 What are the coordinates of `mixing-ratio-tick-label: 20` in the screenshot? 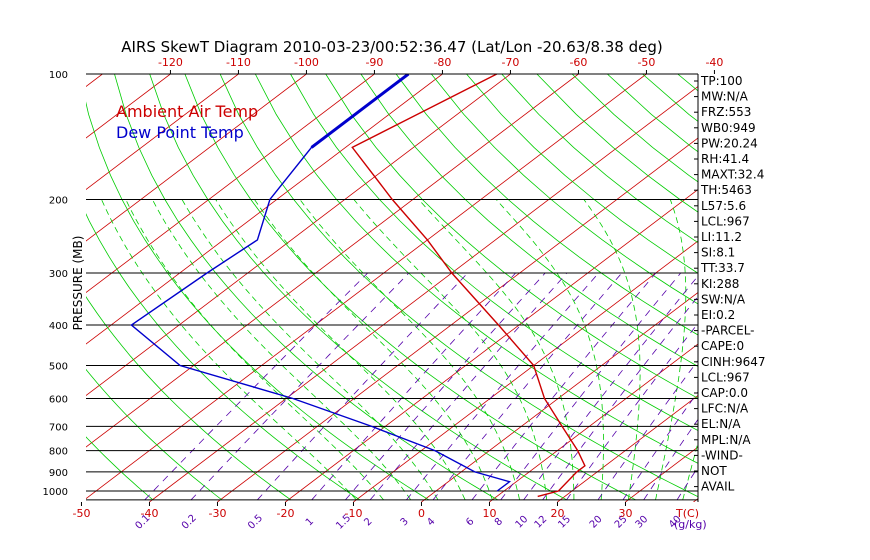 It's located at (596, 522).